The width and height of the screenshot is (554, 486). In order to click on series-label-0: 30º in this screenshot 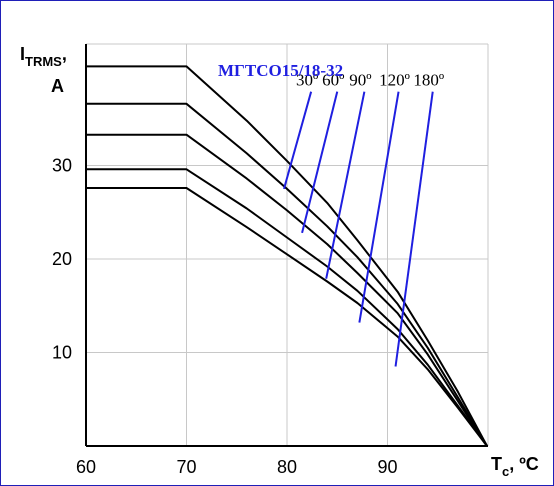, I will do `click(307, 80)`.